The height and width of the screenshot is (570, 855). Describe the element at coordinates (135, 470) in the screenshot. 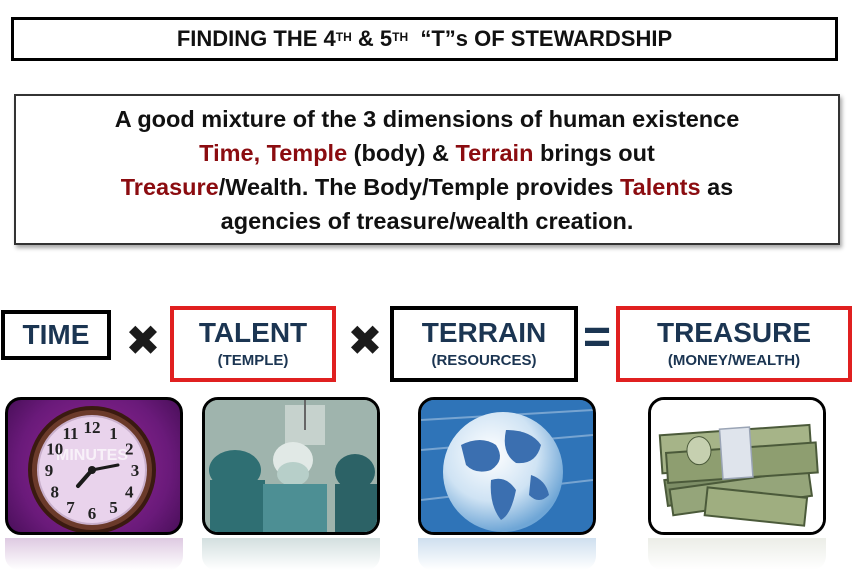

I see `clock-number: 3` at that location.